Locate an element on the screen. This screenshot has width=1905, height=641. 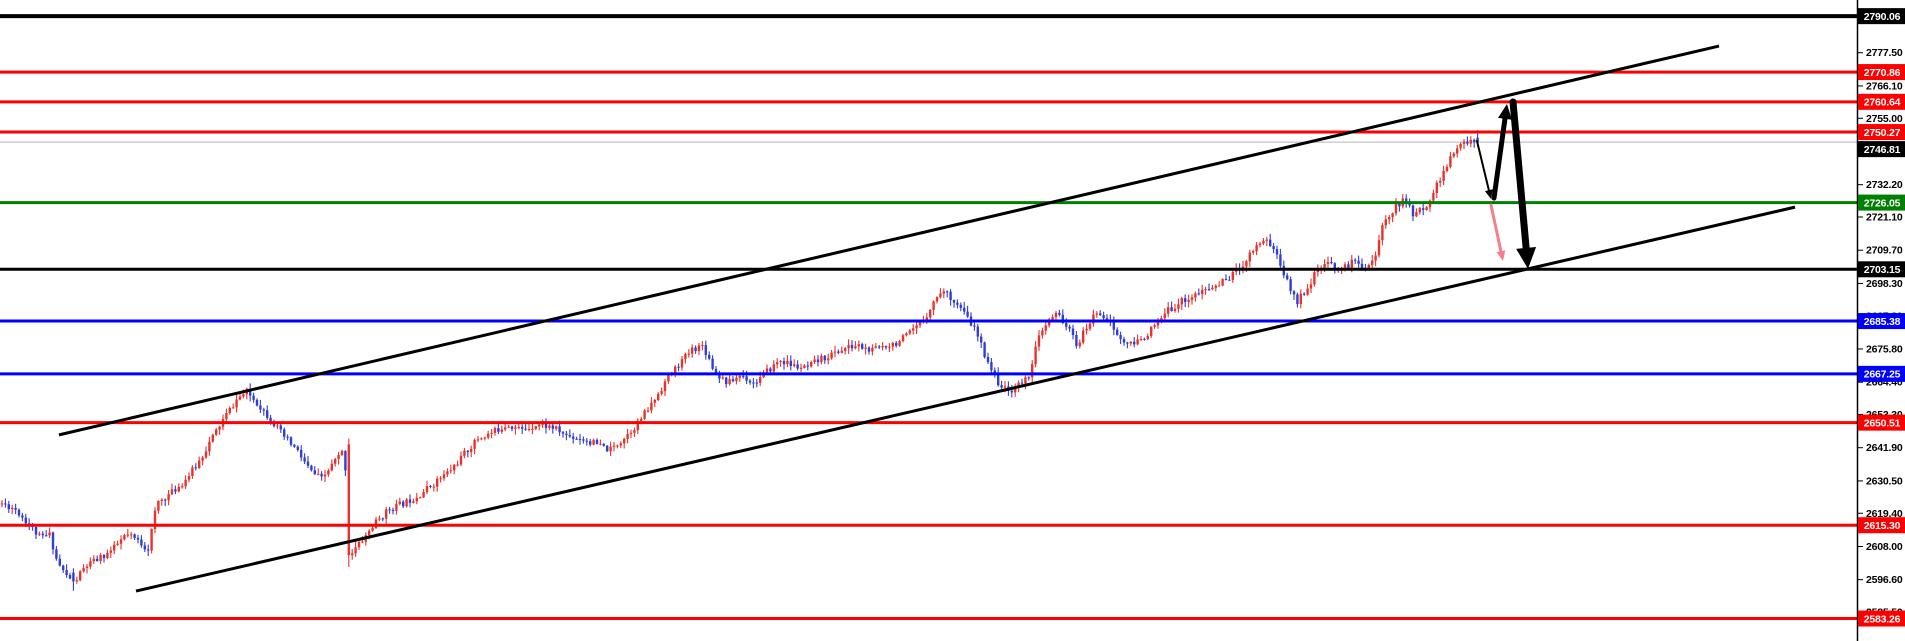
price-badge-2760.64 is located at coordinates (1881, 101).